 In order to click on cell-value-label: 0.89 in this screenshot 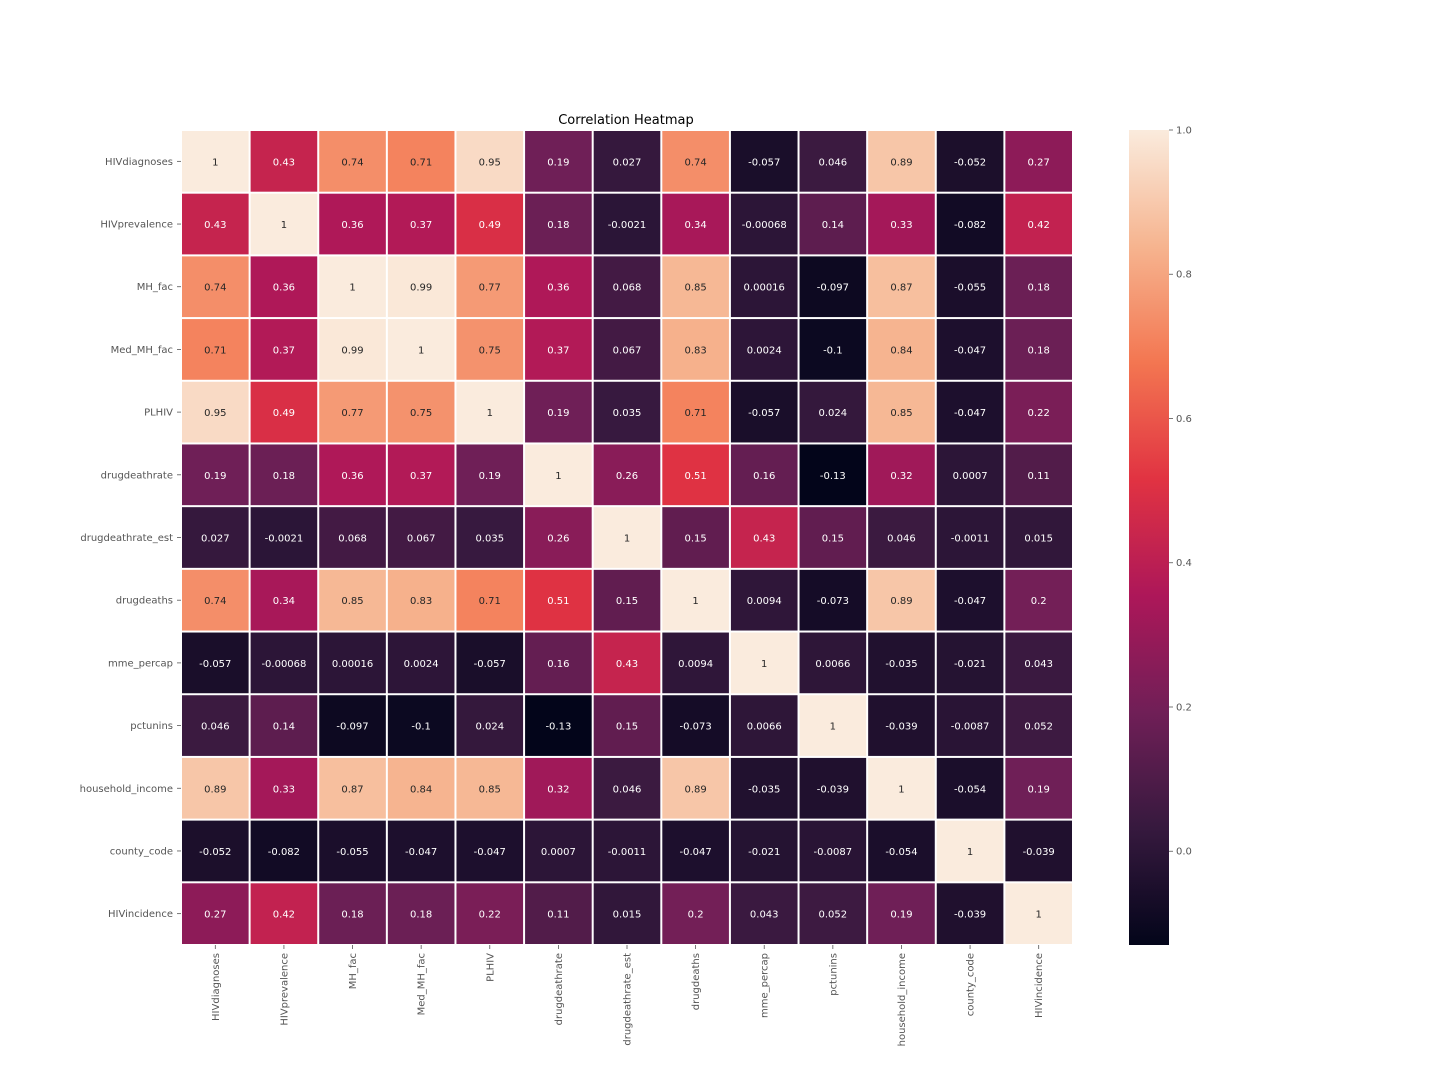, I will do `click(695, 789)`.